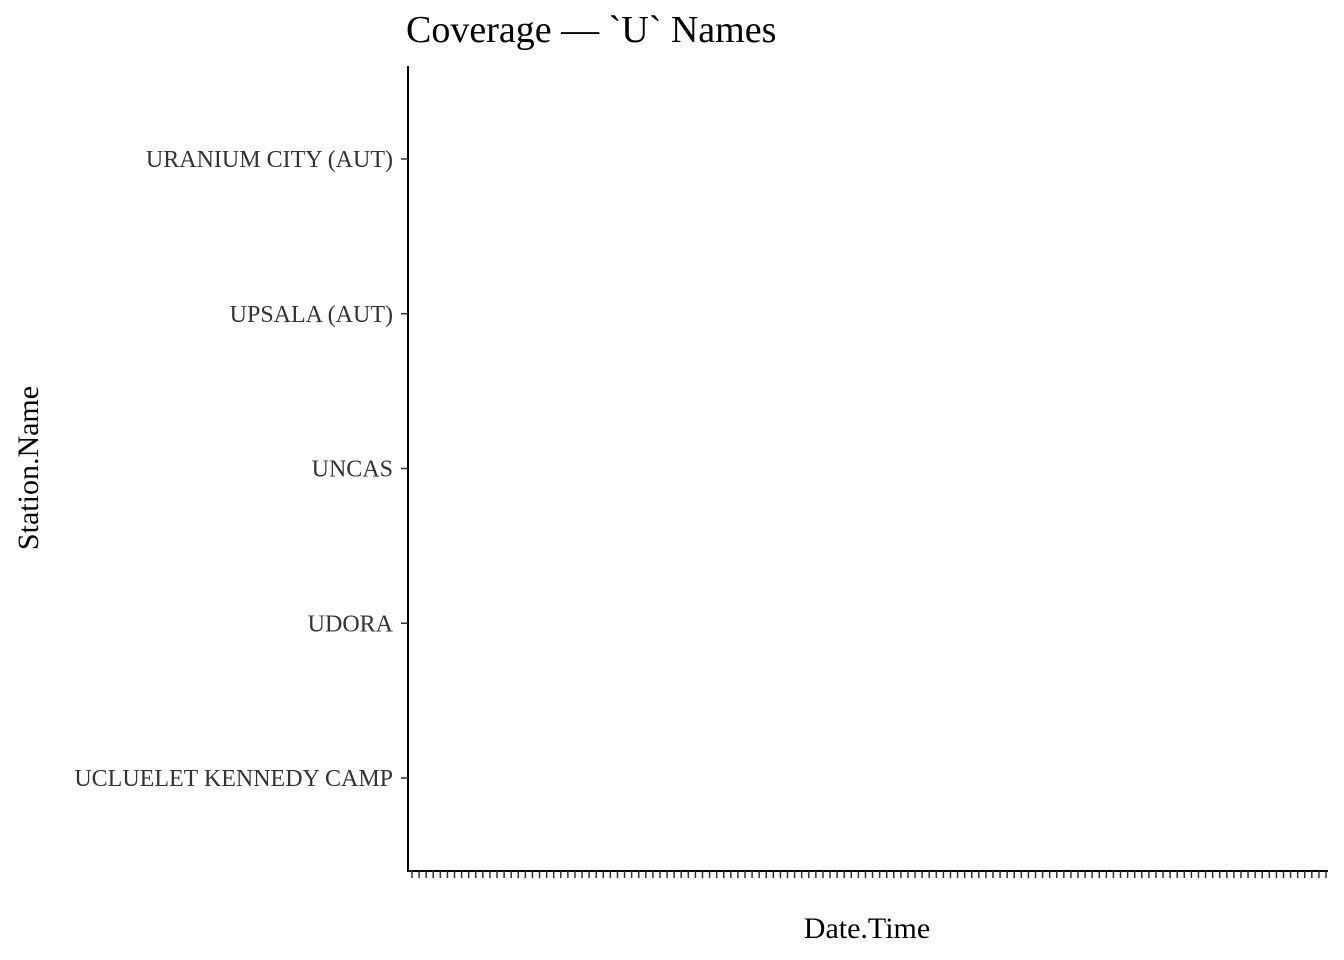 The width and height of the screenshot is (1344, 960). I want to click on y-tick-label: UPSALA (AUT), so click(311, 315).